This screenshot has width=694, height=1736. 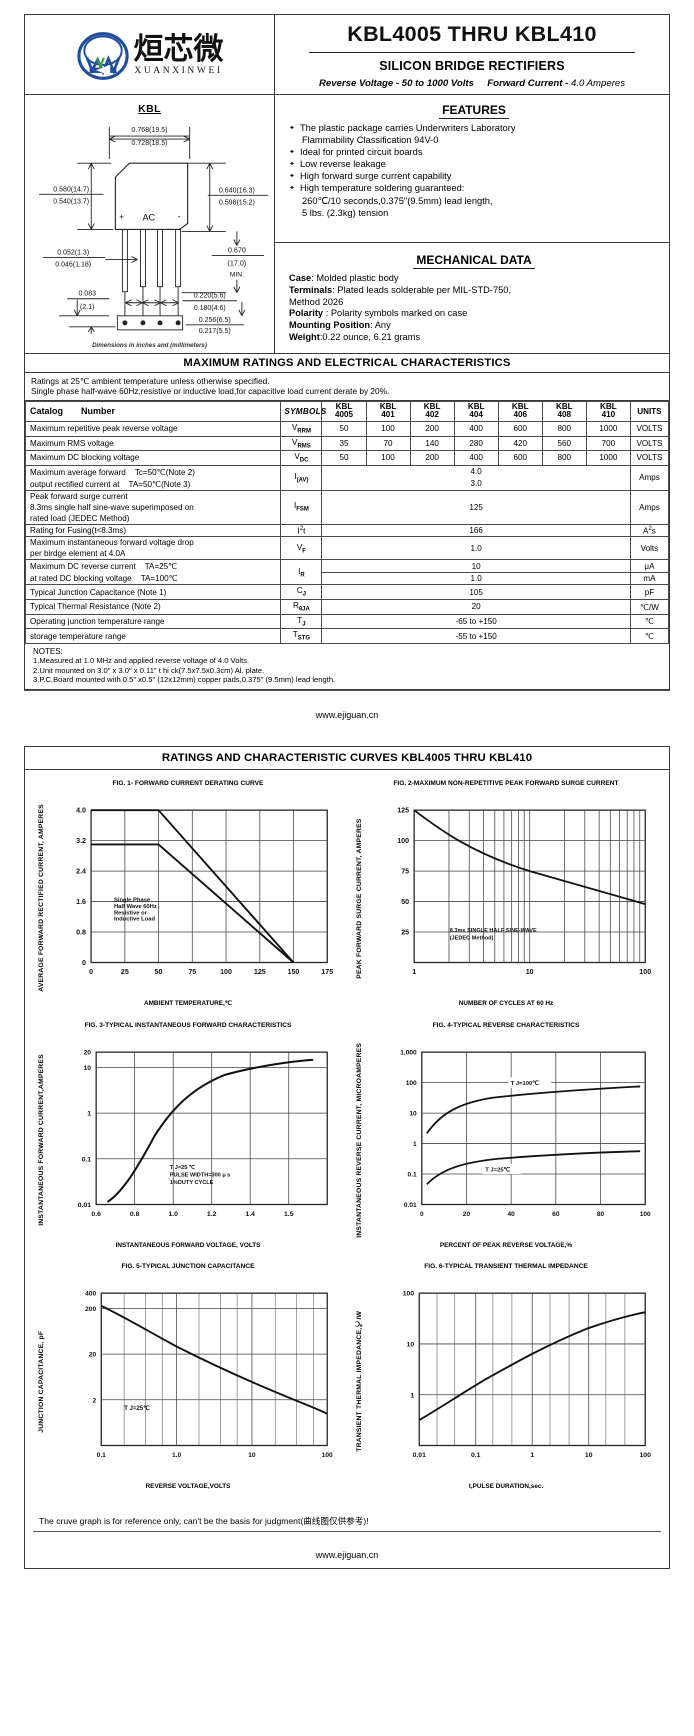 I want to click on mech-row: Case: Molded plastic body, so click(x=344, y=278).